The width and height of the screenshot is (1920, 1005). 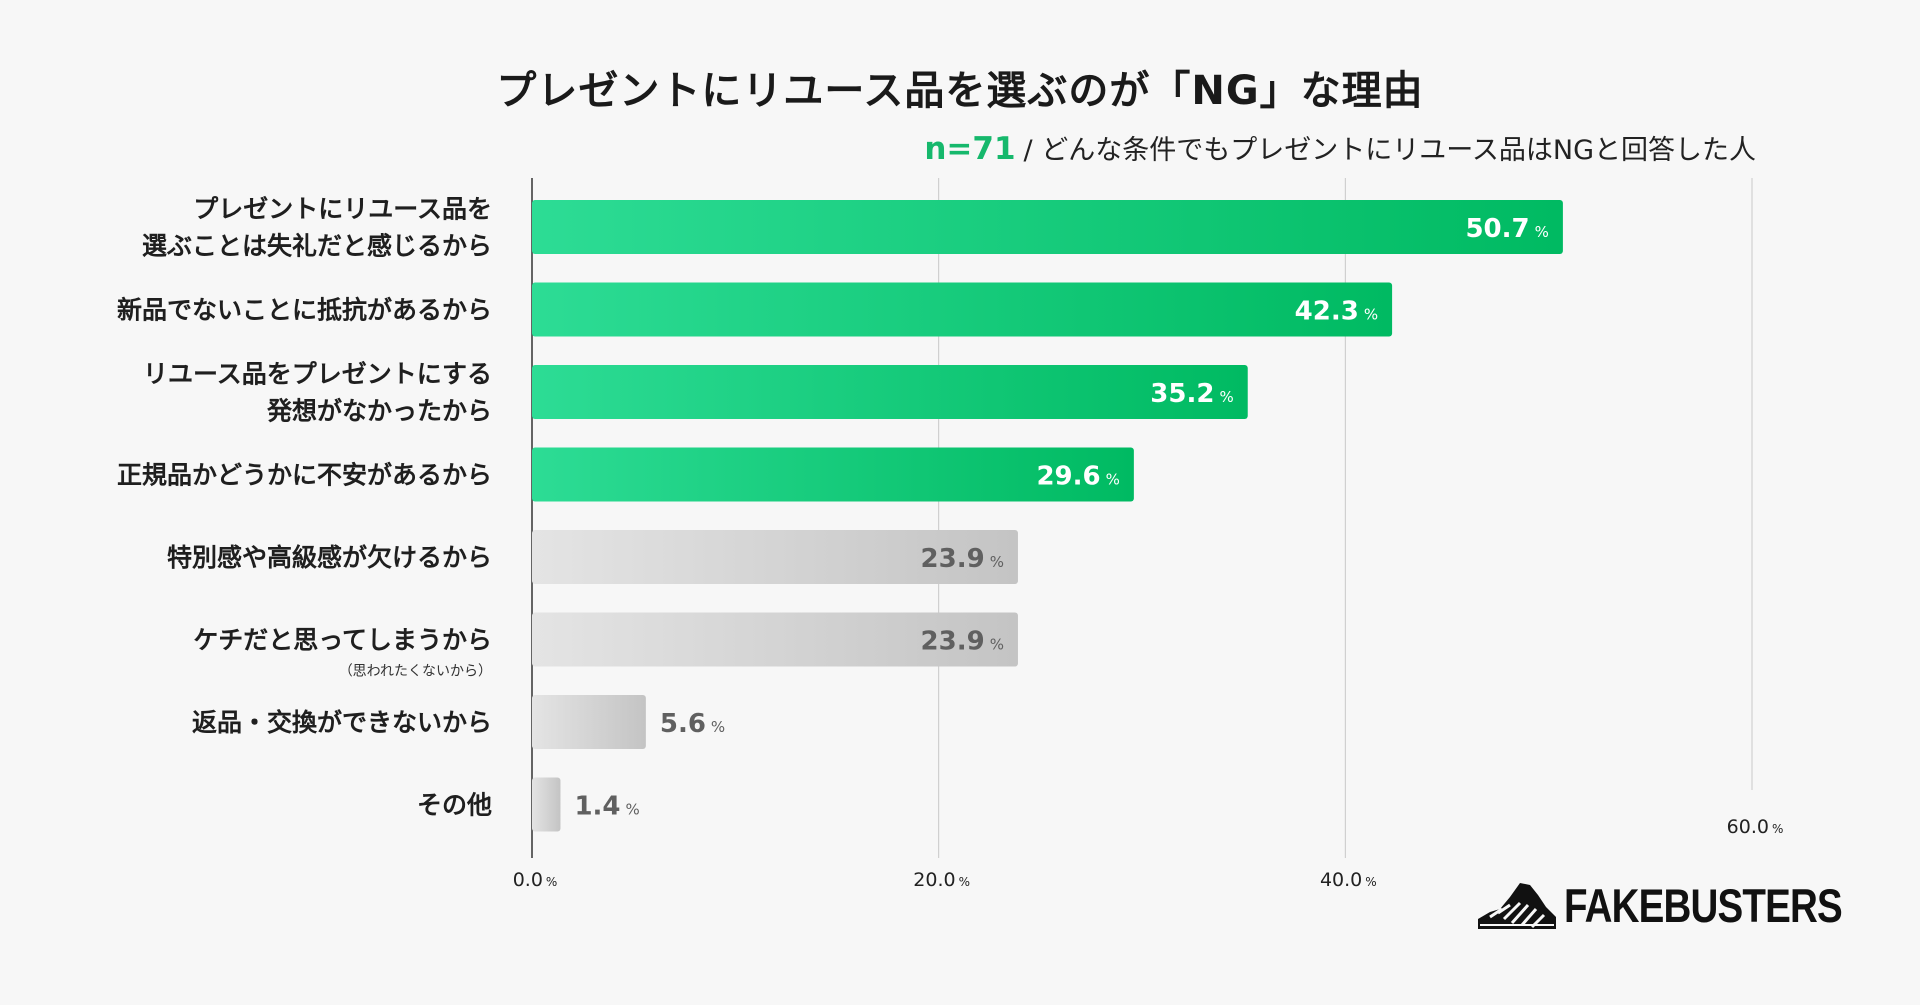 I want to click on value-label: 1.4%, so click(x=606, y=807).